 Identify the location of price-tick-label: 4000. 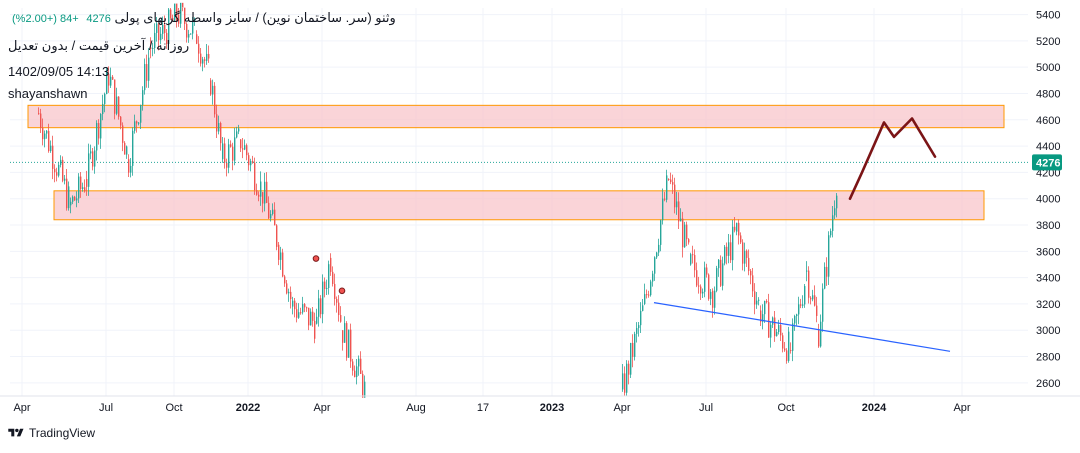
(1048, 200).